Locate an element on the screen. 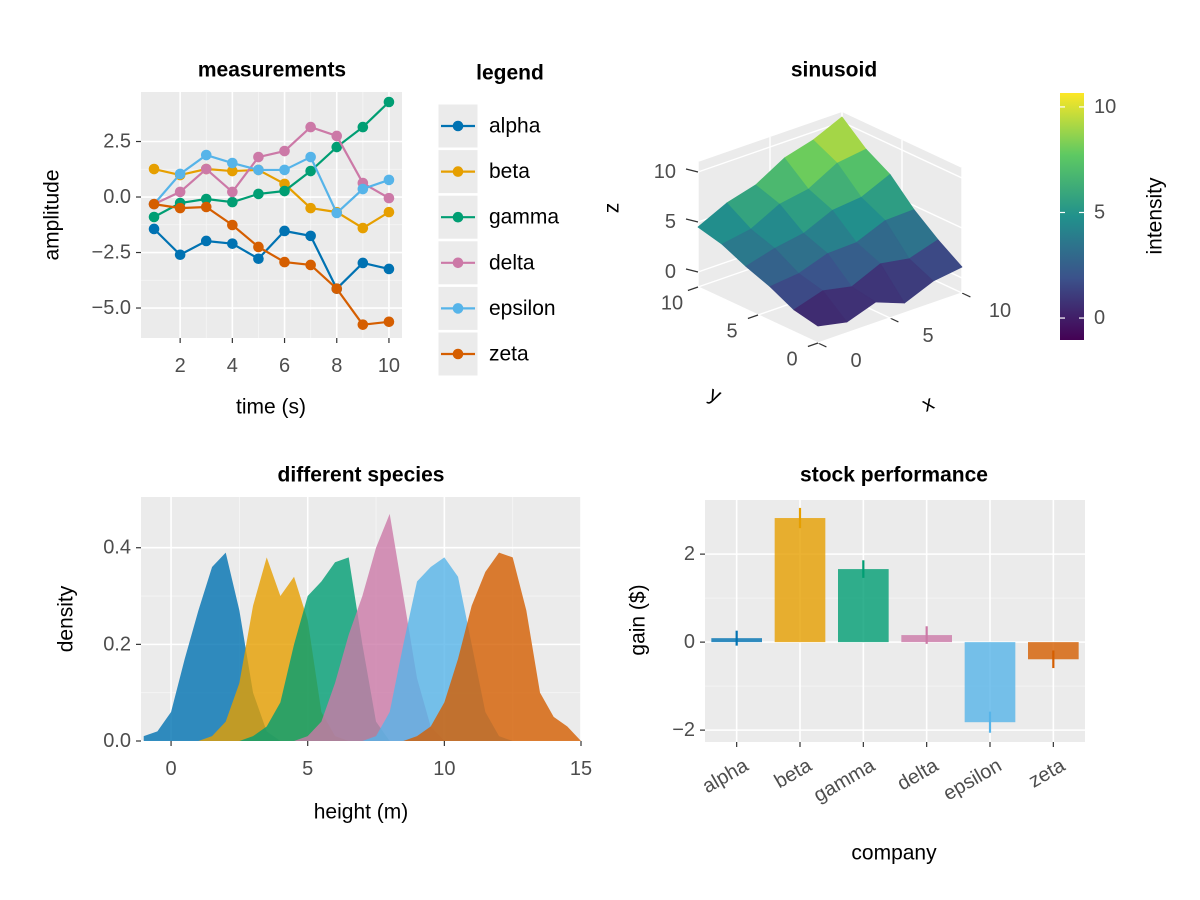 The width and height of the screenshot is (1200, 900). x-tick-label: gamma is located at coordinates (845, 780).